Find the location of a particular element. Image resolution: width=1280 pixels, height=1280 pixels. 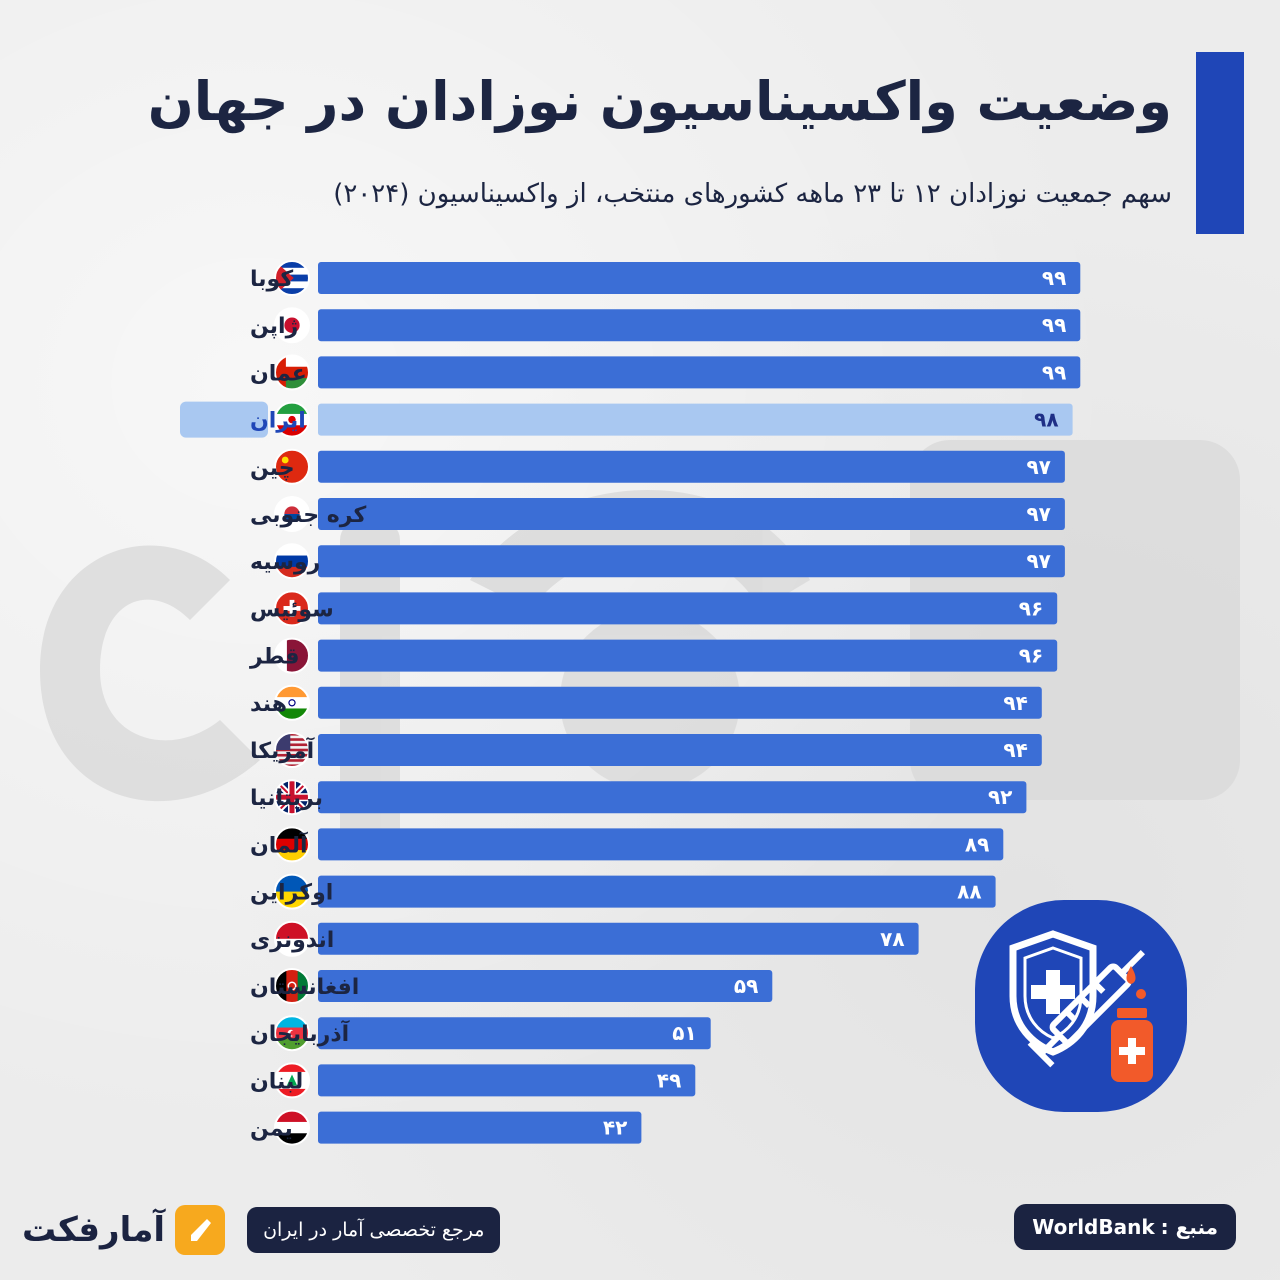

category-label: چین is located at coordinates (272, 468).